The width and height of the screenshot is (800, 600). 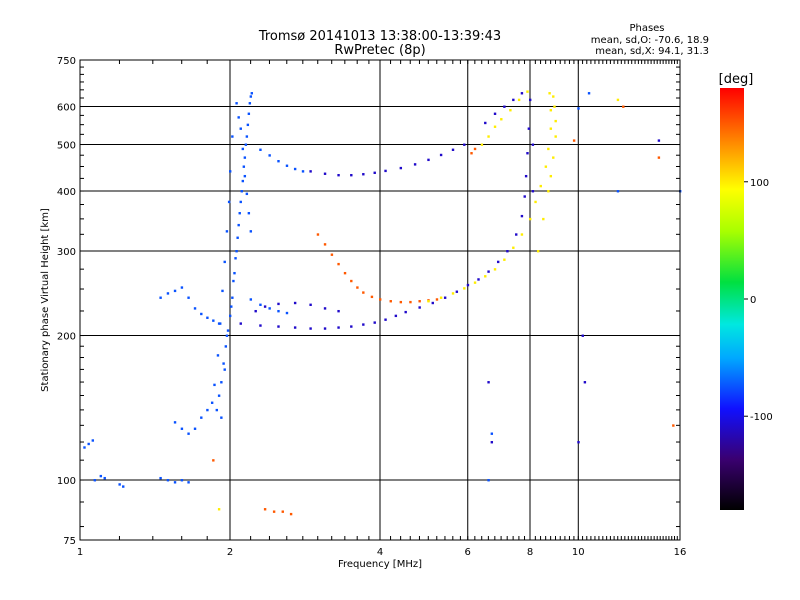 What do you see at coordinates (652, 51) in the screenshot?
I see `stats-x-line: mean, sd,X: 94.1, 31.3` at bounding box center [652, 51].